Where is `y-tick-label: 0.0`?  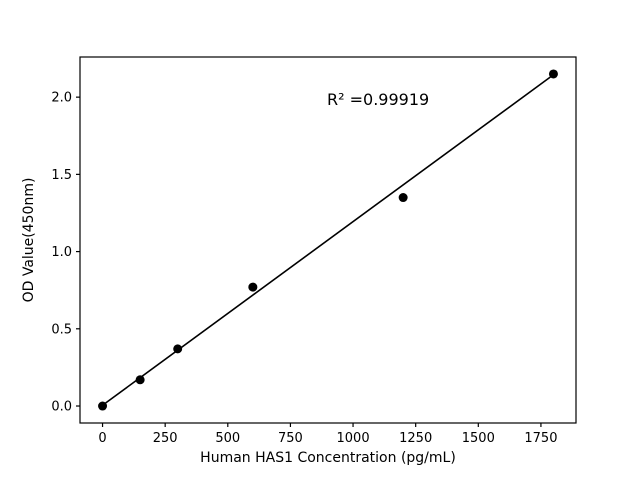 y-tick-label: 0.0 is located at coordinates (61, 407).